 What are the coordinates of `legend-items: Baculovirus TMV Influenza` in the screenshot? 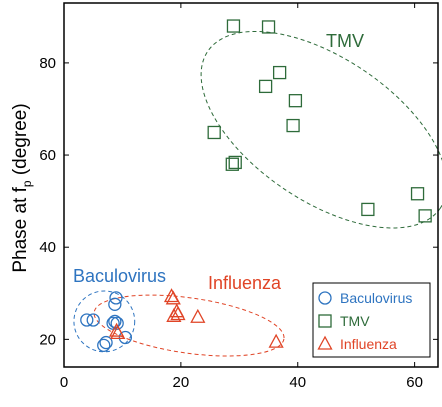 It's located at (364, 321).